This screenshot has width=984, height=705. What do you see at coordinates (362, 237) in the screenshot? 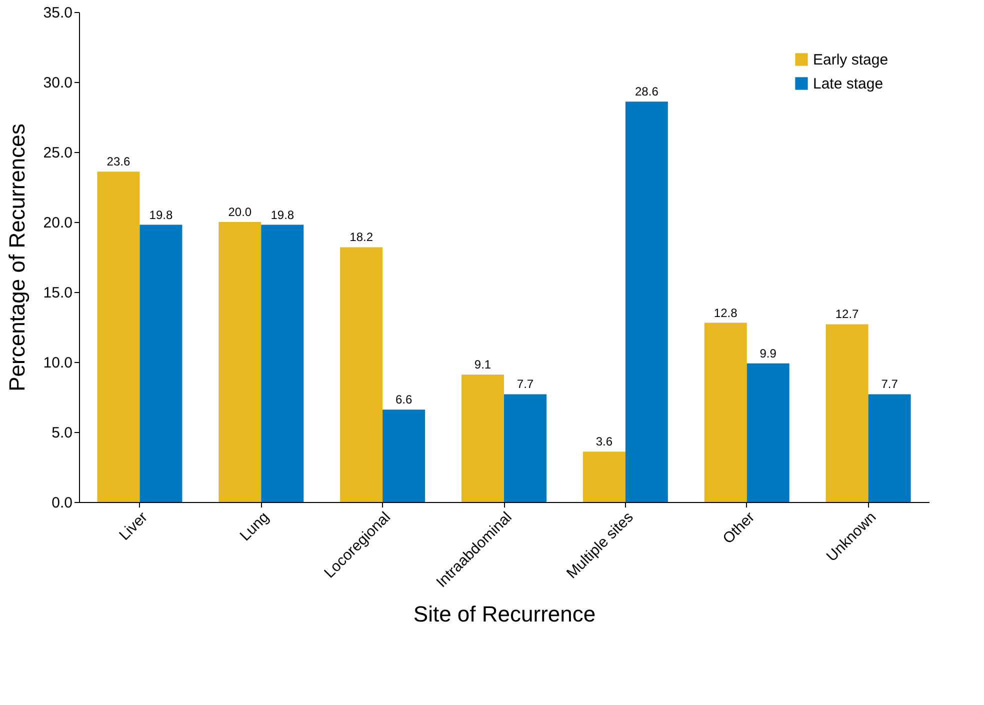
I see `data-label: 18.2` at bounding box center [362, 237].